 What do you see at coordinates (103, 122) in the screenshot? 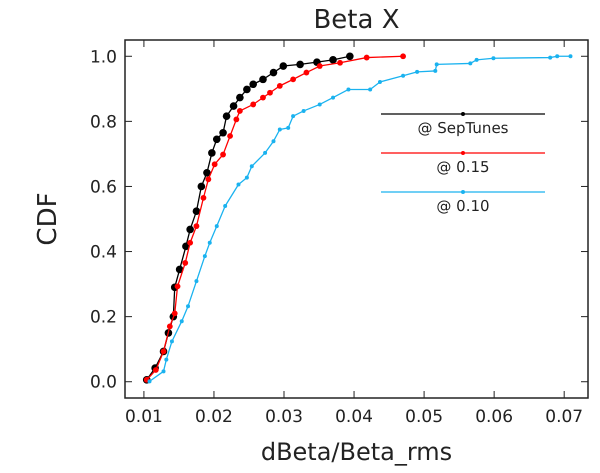
I see `y-tick-label: 0.8` at bounding box center [103, 122].